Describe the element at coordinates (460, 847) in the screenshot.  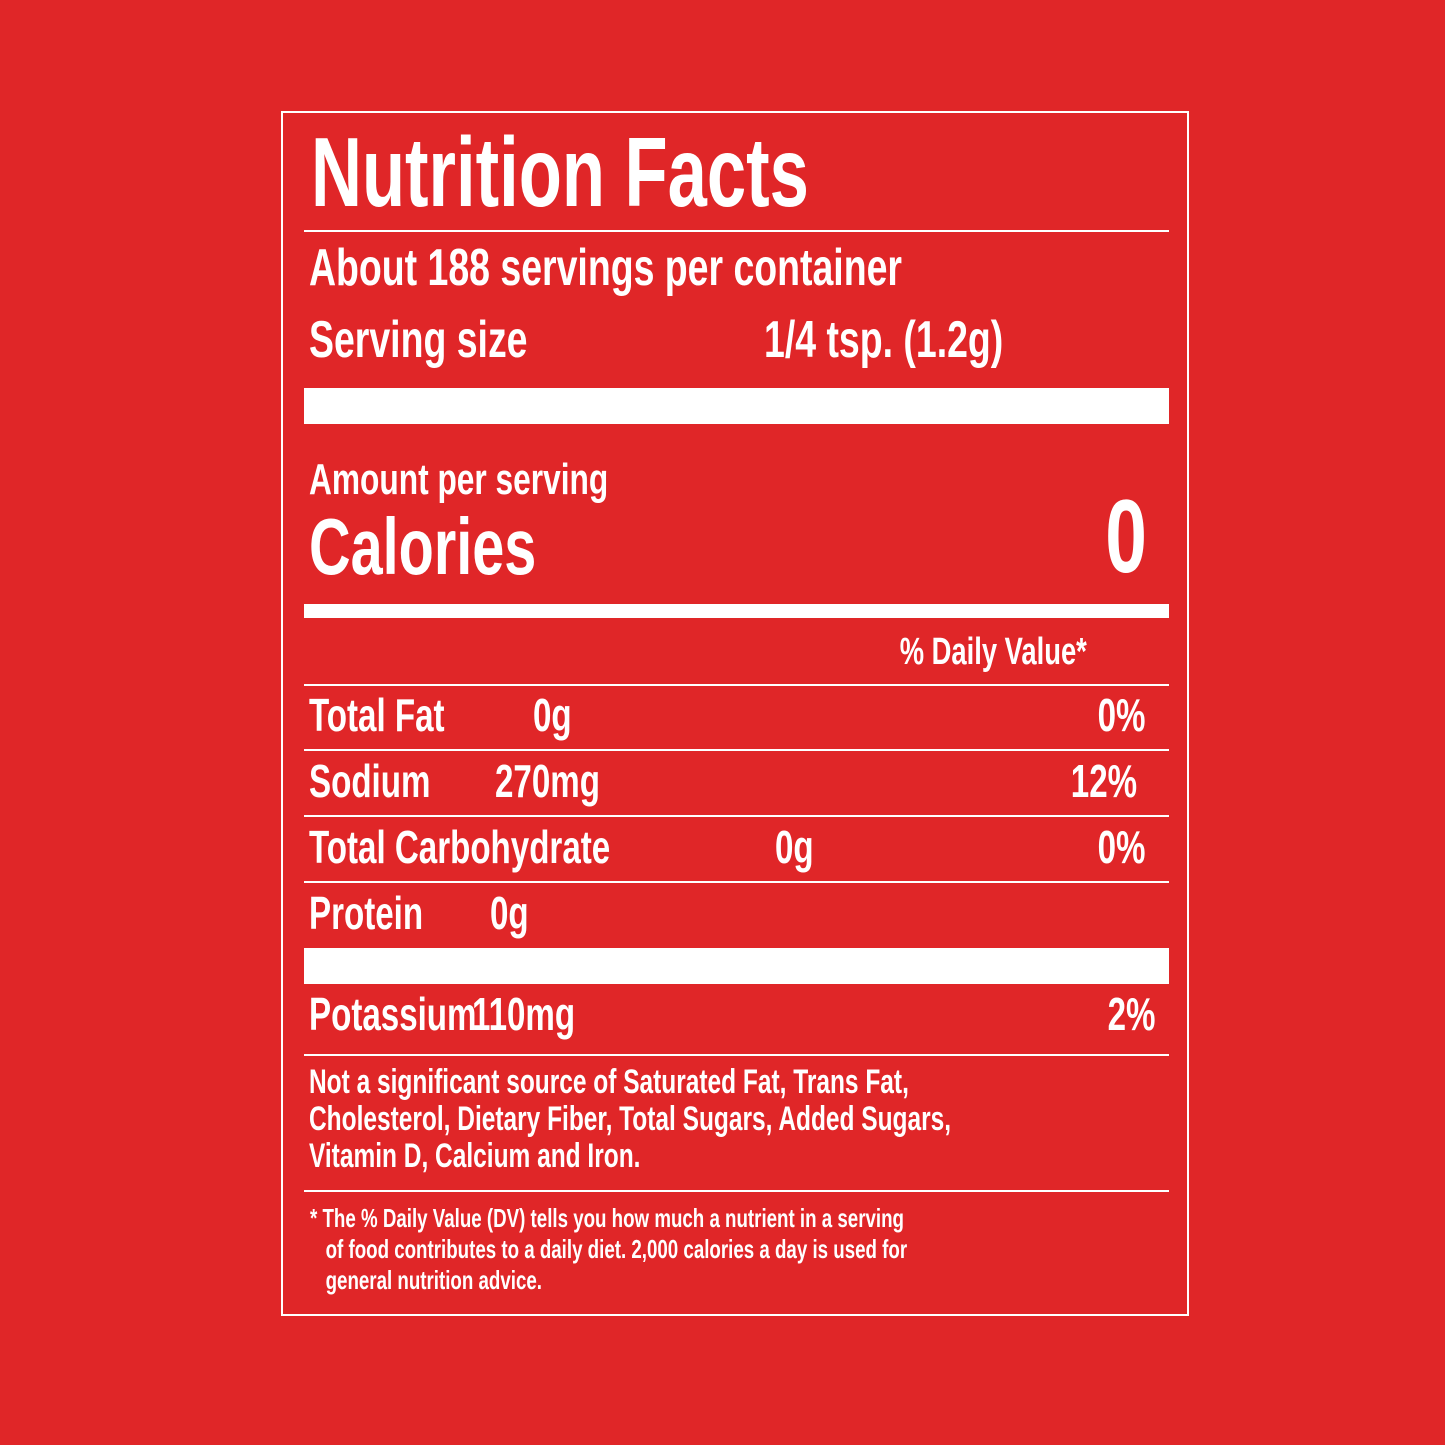
I see `nutrient-name-total-carbohydrate: Total Carbohydrate` at that location.